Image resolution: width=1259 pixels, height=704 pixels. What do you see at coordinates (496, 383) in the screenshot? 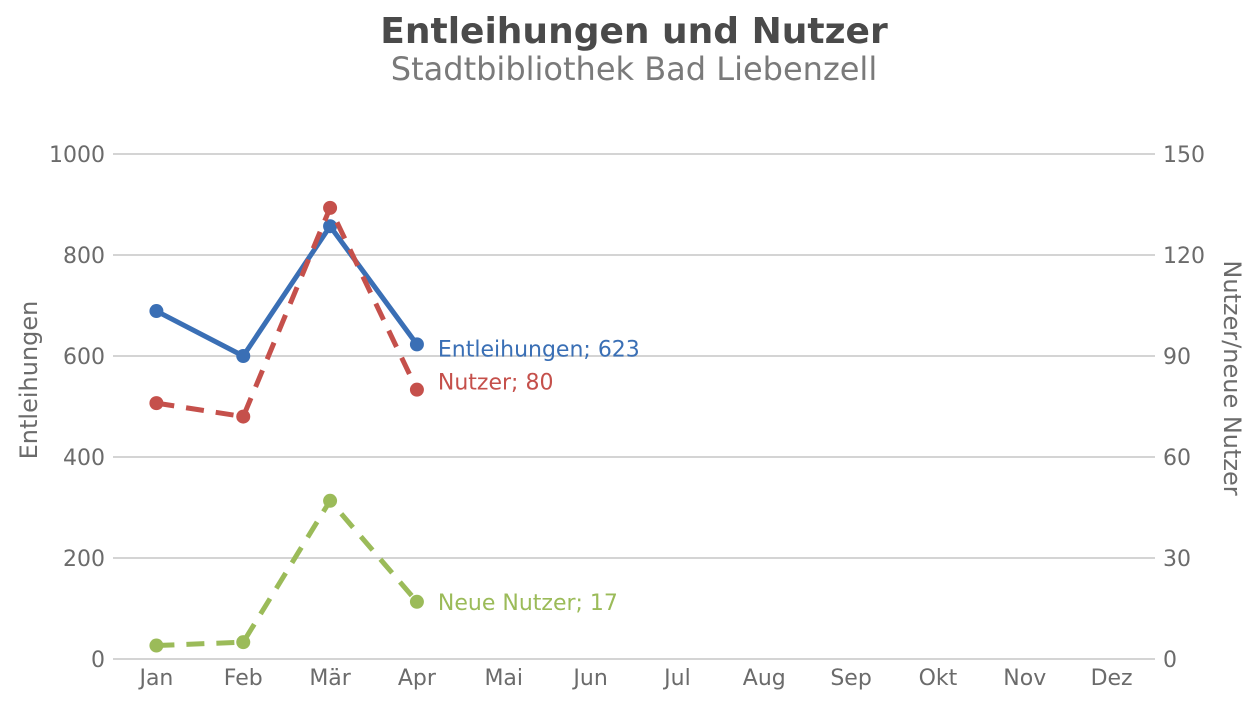
I see `series-end-label: Nutzer; 80` at bounding box center [496, 383].